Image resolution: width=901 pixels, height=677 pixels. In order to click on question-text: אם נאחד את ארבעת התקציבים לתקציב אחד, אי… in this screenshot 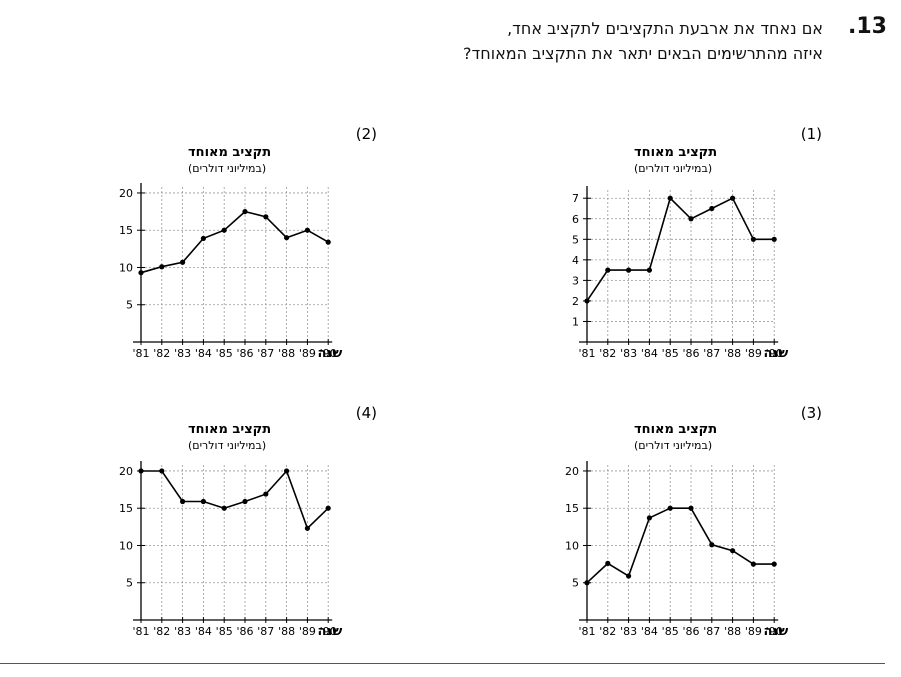, I will do `click(473, 41)`.